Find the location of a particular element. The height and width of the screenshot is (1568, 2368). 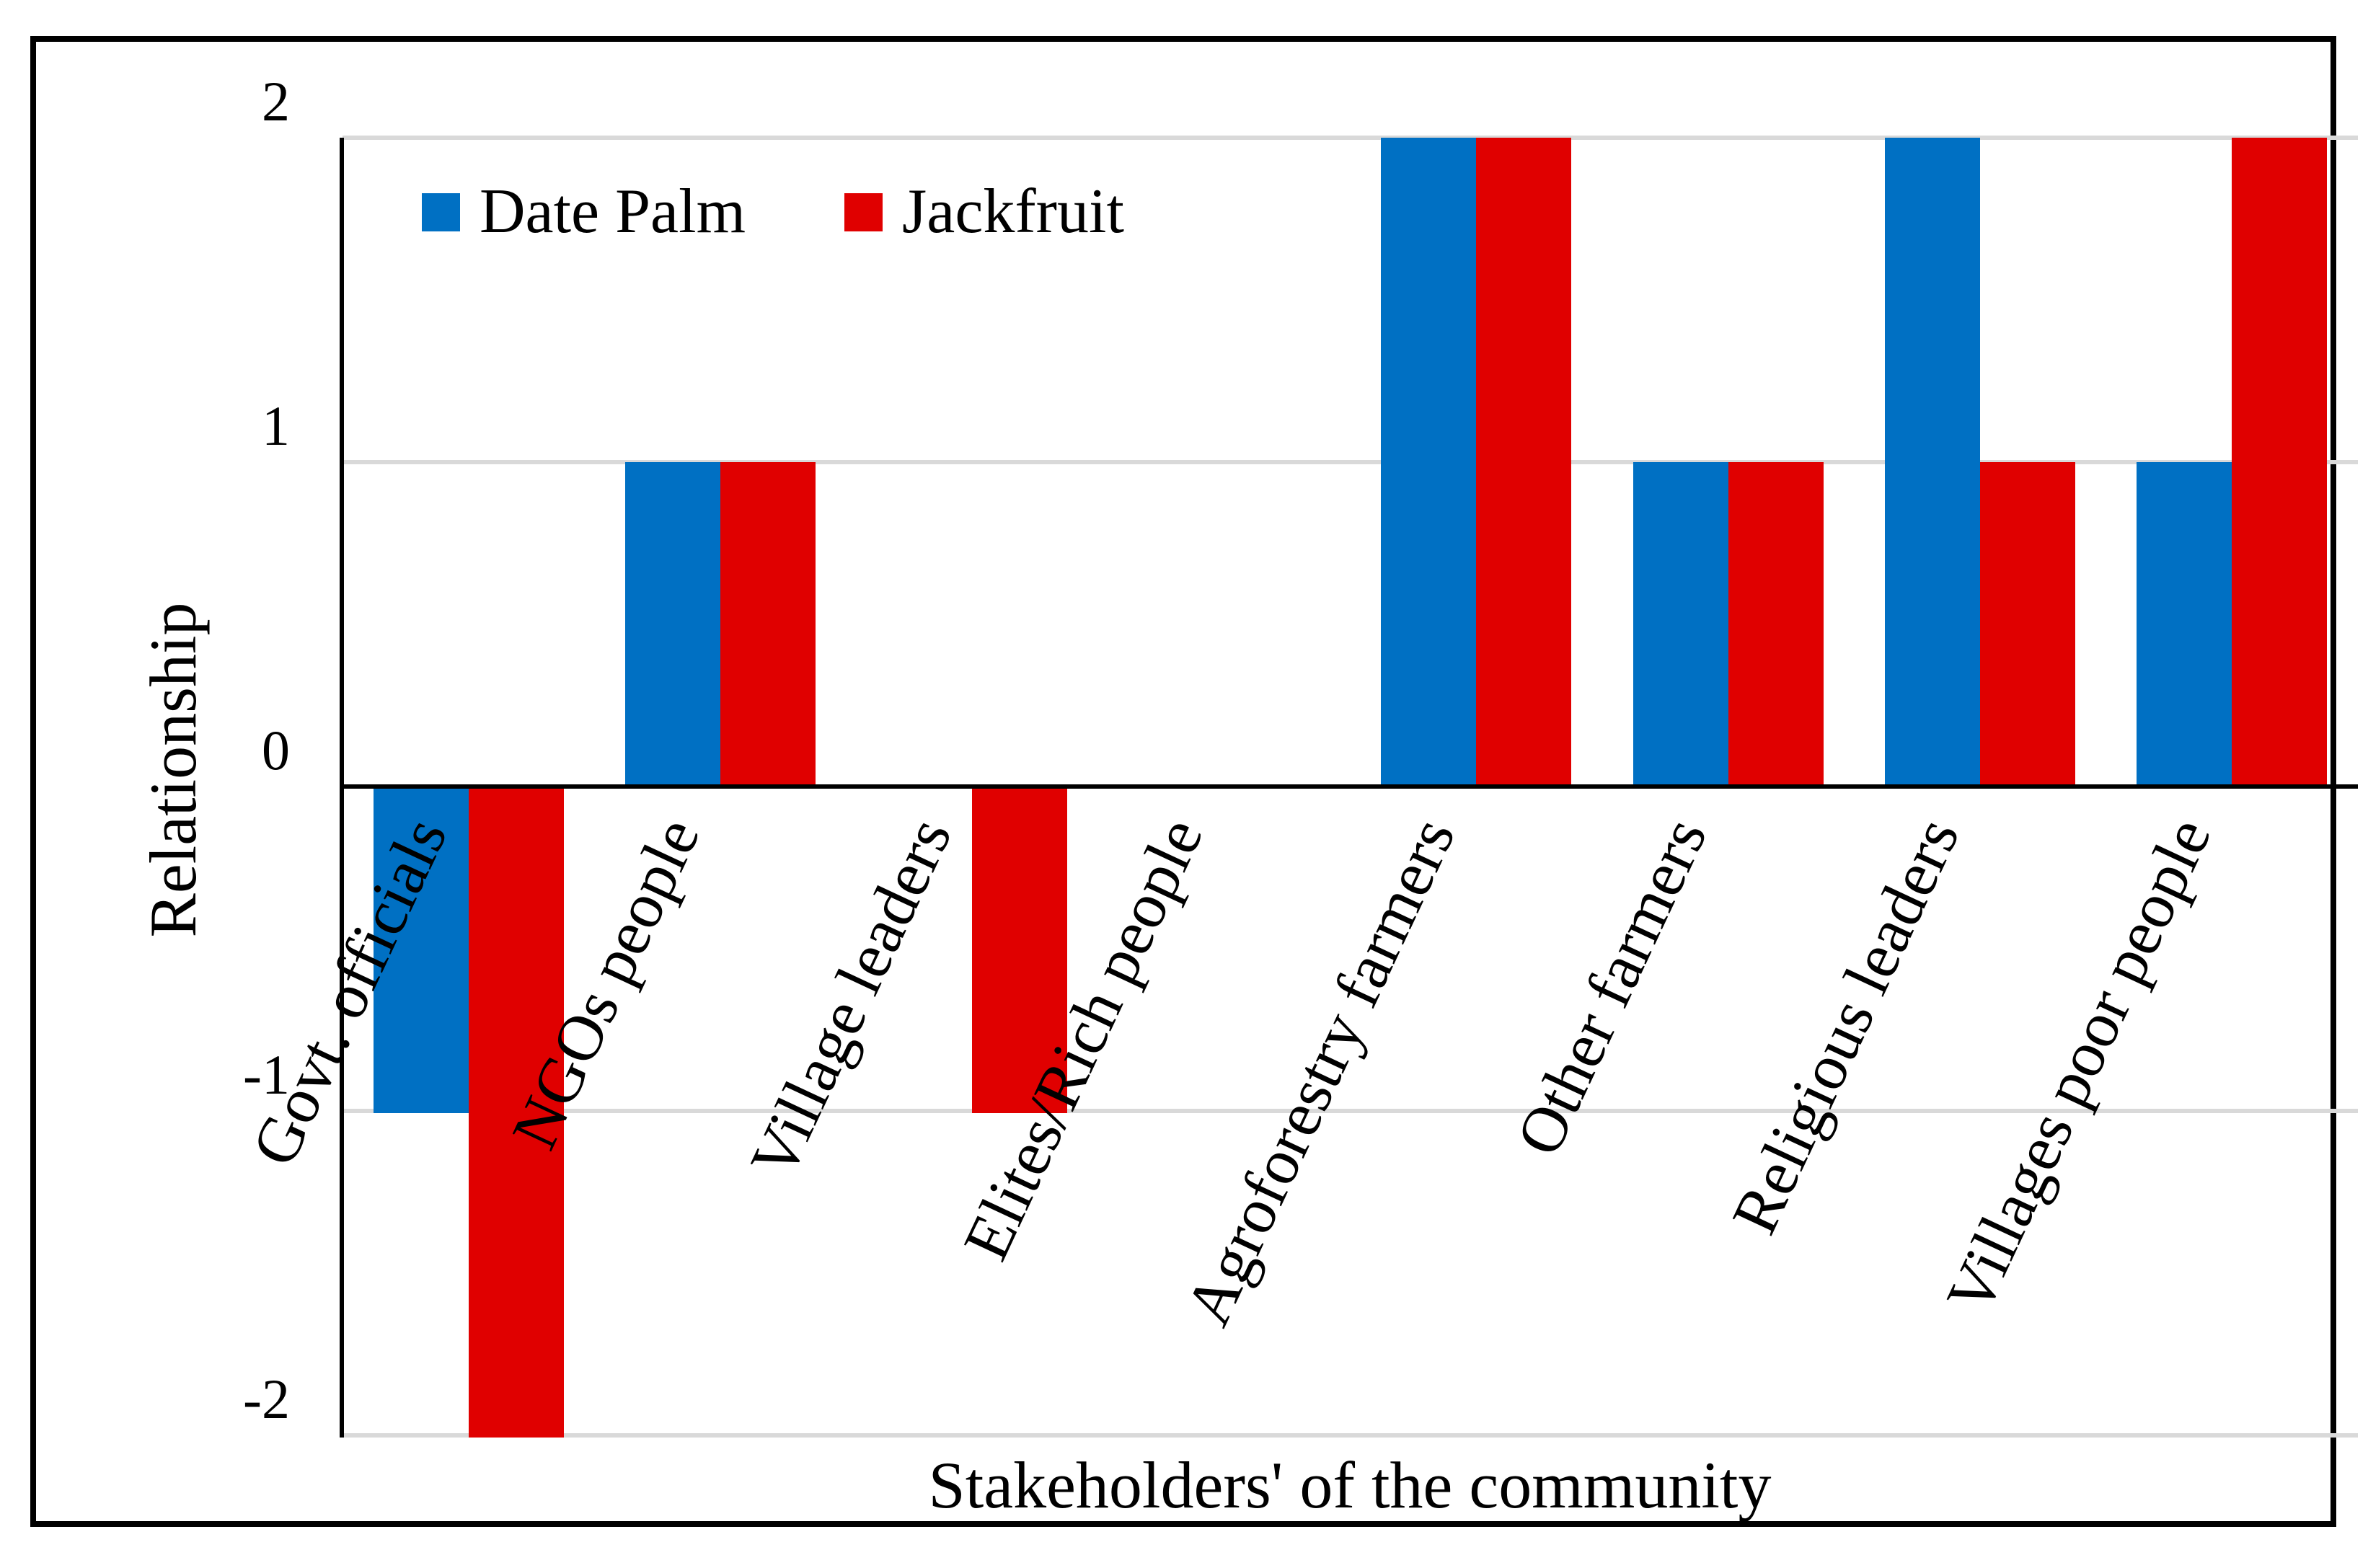

legend: Date Palm Jackfruit is located at coordinates (773, 212).